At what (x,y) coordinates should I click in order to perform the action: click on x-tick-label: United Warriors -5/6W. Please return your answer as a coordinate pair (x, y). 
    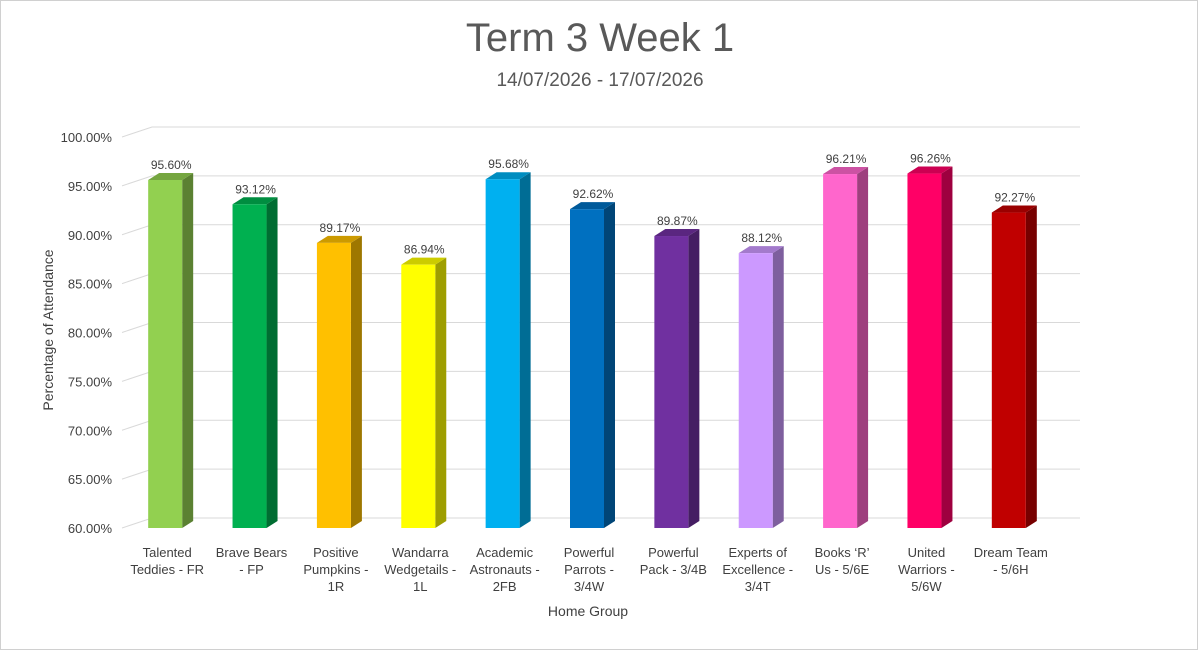
    Looking at the image, I should click on (926, 569).